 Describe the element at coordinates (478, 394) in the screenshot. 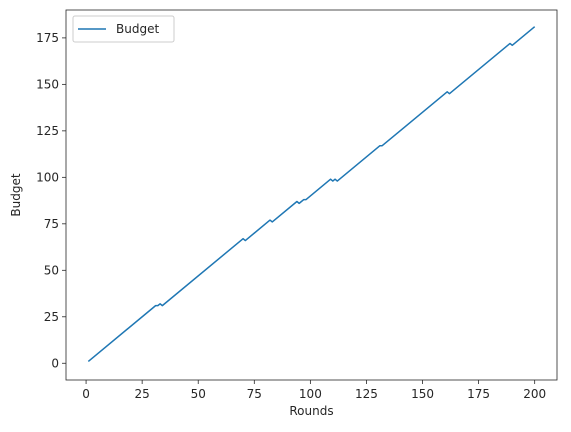

I see `x-tick-label: 175` at that location.